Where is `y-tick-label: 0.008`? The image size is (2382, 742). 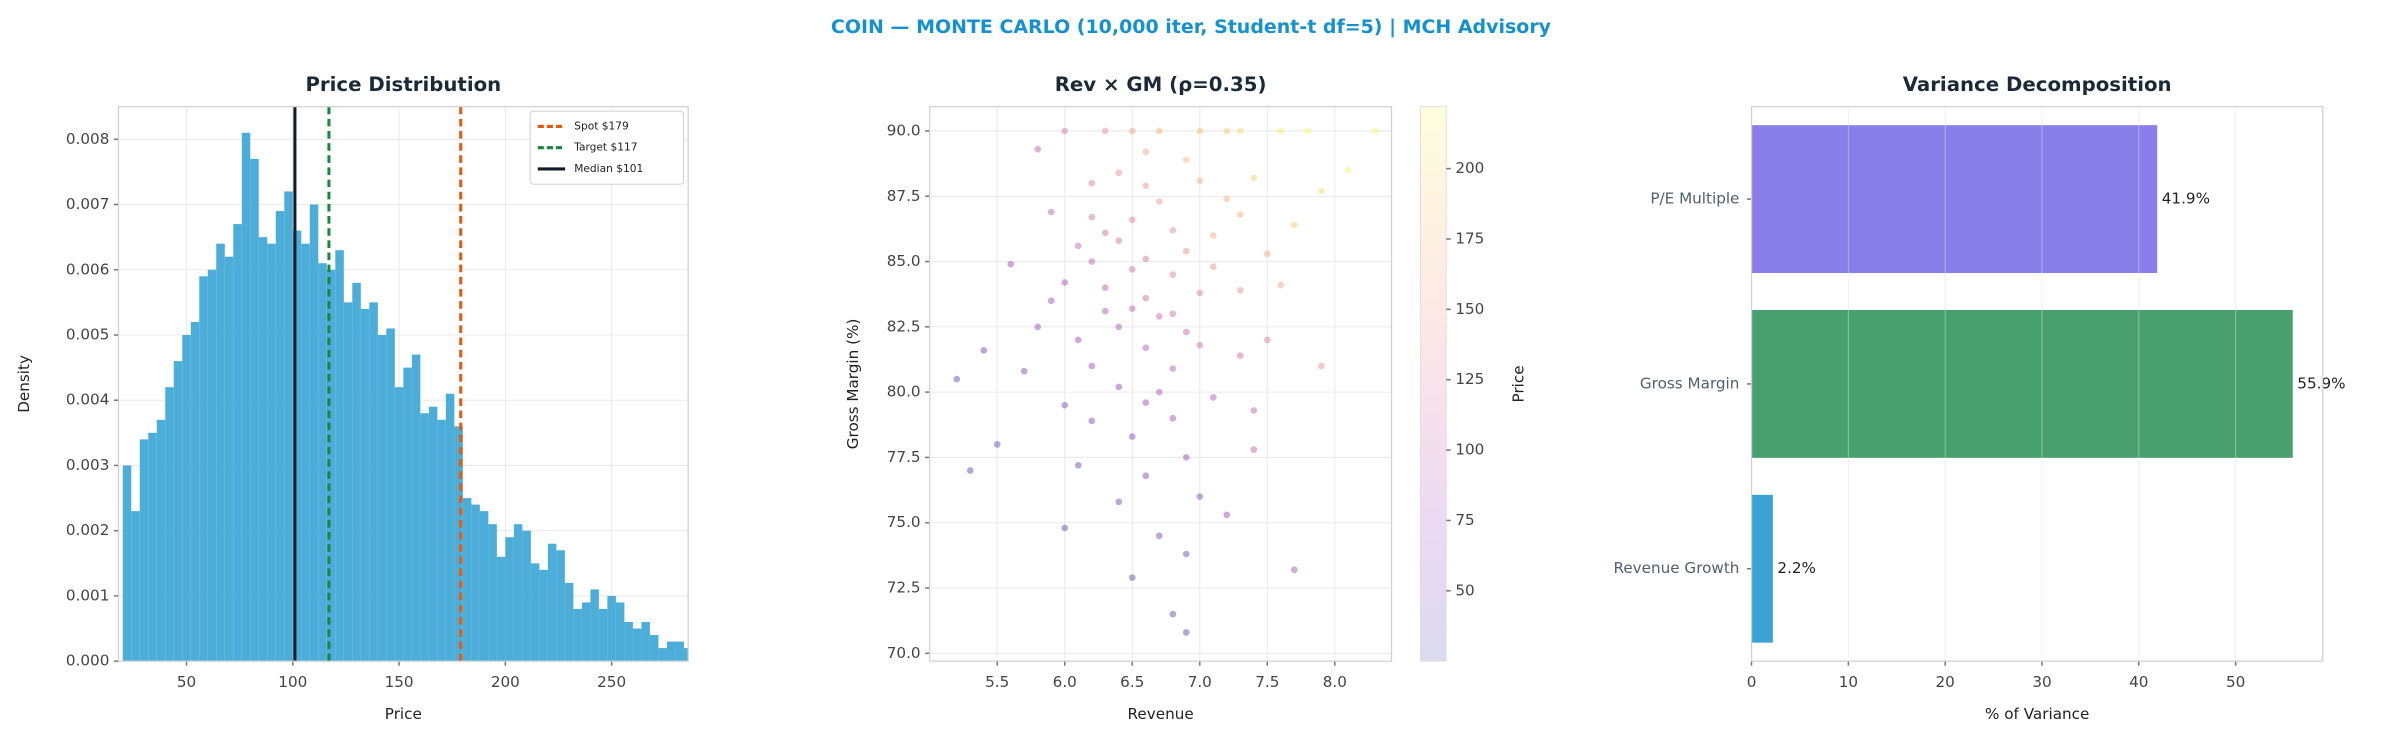 y-tick-label: 0.008 is located at coordinates (87, 139).